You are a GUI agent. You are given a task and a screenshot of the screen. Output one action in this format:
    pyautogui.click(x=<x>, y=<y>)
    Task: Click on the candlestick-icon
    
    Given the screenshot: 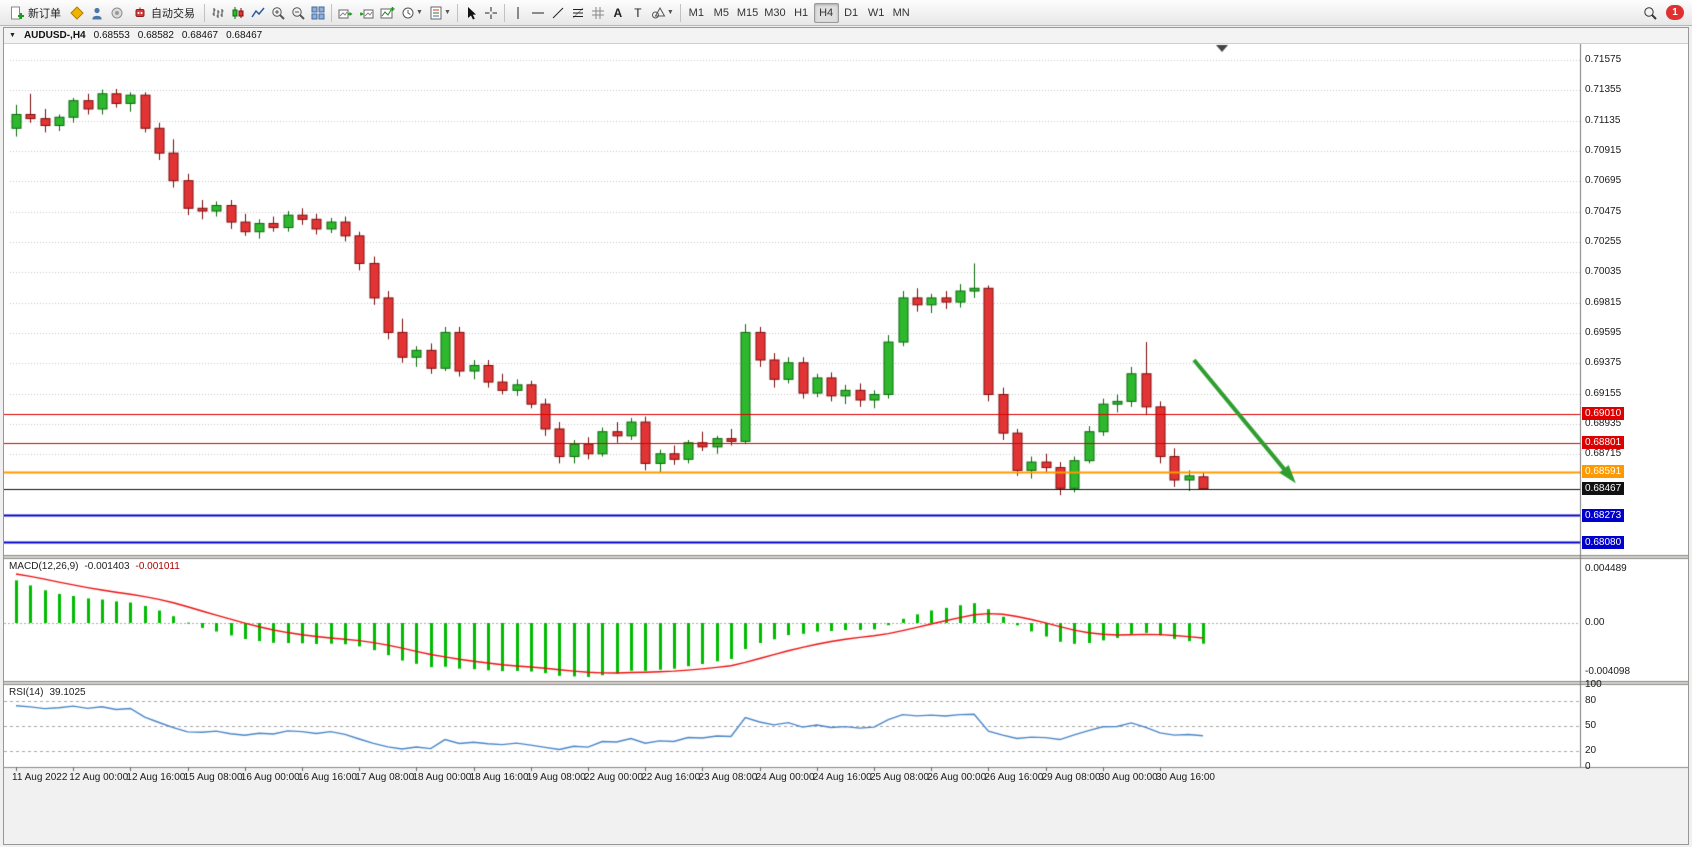 What is the action you would take?
    pyautogui.click(x=238, y=12)
    